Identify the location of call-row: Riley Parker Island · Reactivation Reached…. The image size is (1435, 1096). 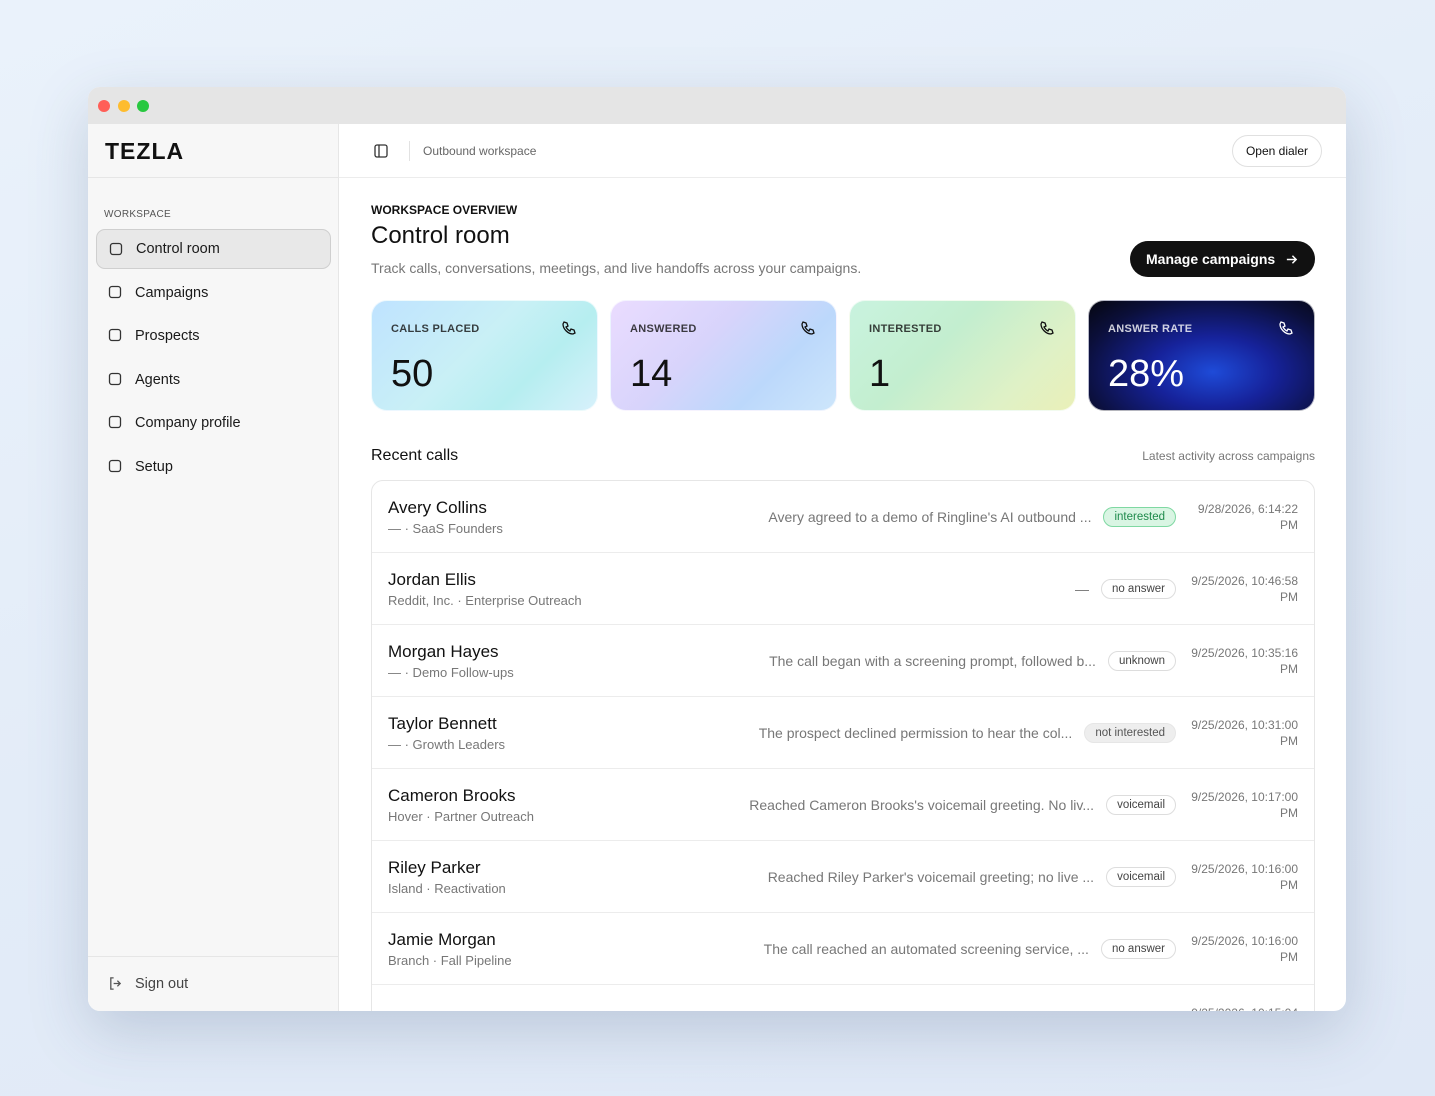
(843, 877).